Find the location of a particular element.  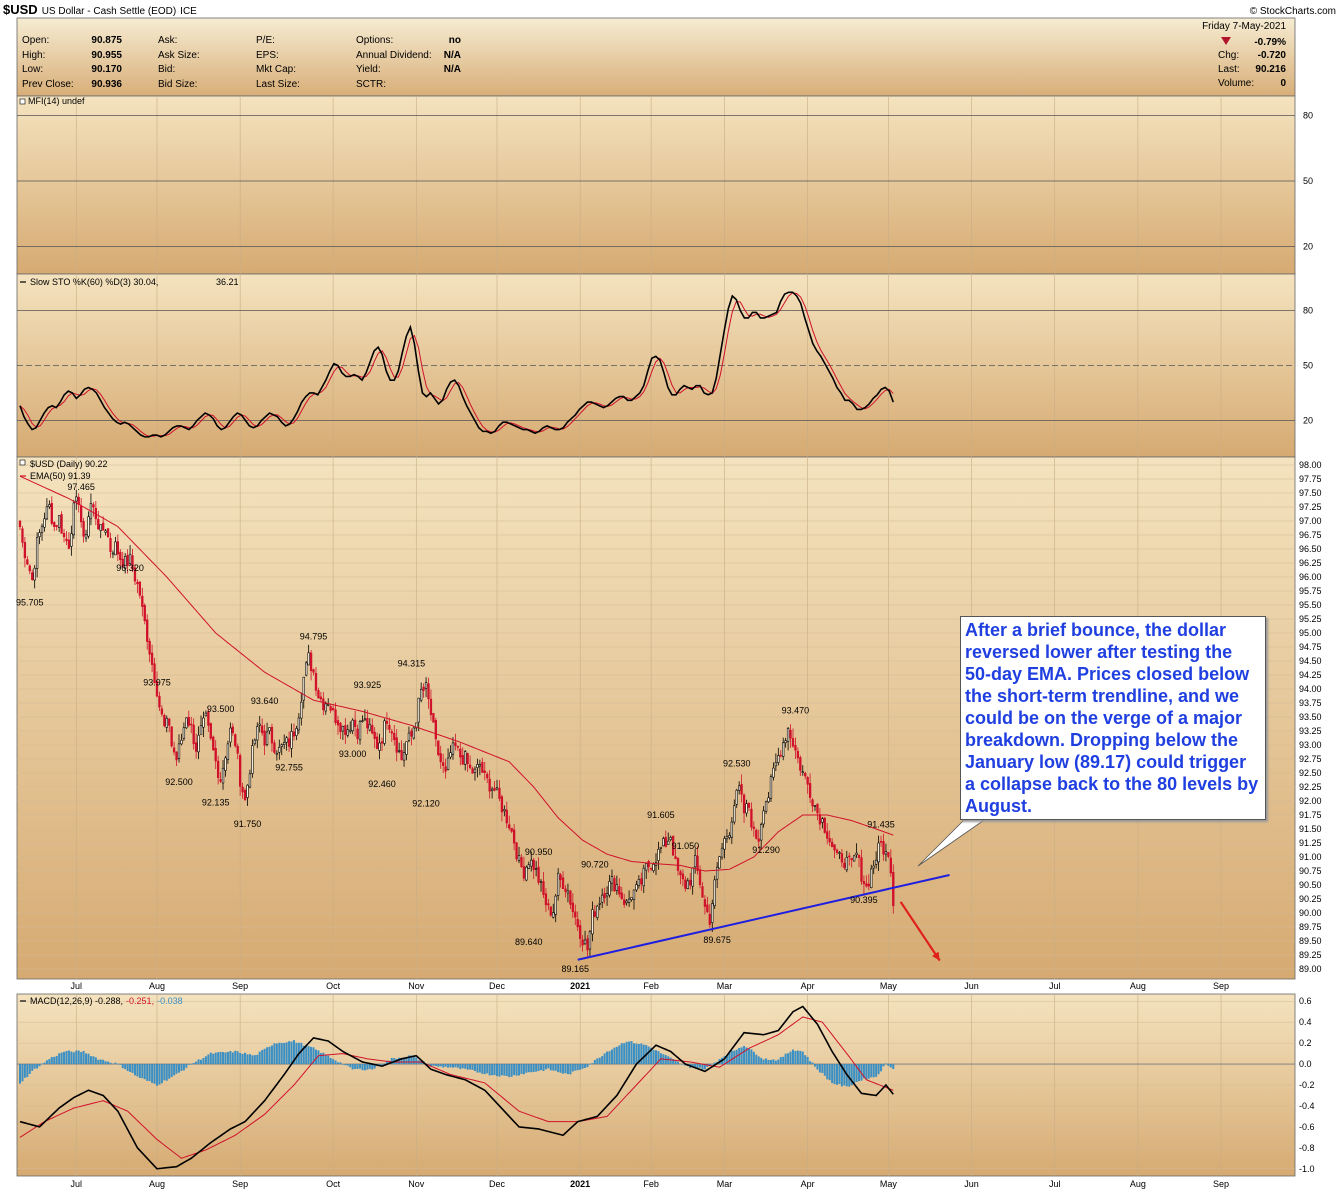

macd-tick-label: -0.2 is located at coordinates (1307, 1085).